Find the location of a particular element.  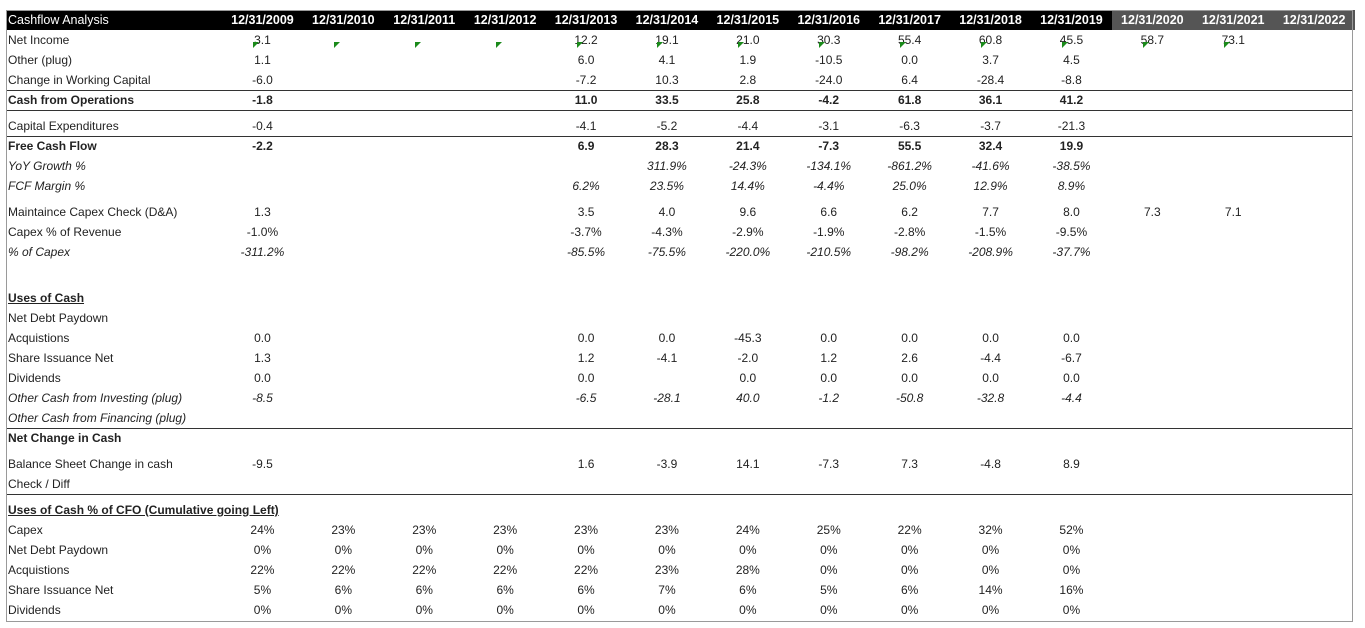

cell-share-issuance-net-9: -4.4 is located at coordinates (990, 358).